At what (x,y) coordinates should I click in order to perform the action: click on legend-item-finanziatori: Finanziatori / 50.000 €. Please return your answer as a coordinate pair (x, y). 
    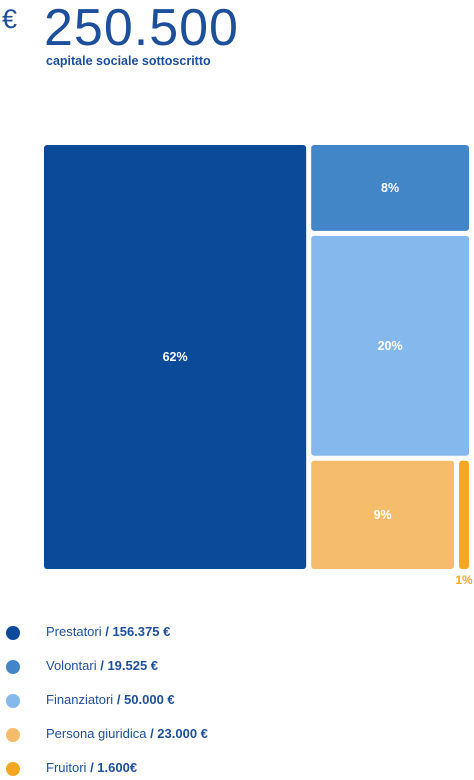
    Looking at the image, I should click on (237, 700).